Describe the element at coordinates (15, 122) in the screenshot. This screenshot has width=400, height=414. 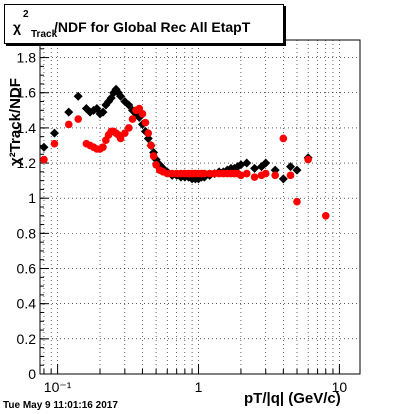
I see `y-axis-label: χ²Track/NDF` at that location.